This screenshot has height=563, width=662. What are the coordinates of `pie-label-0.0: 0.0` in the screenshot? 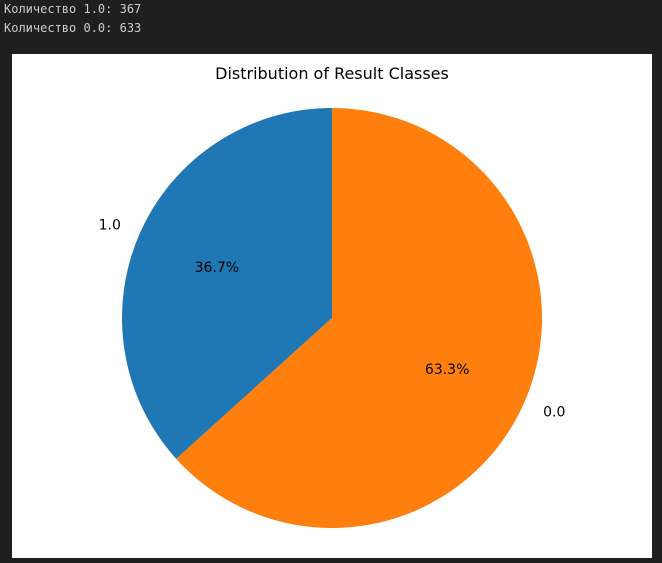 It's located at (554, 413).